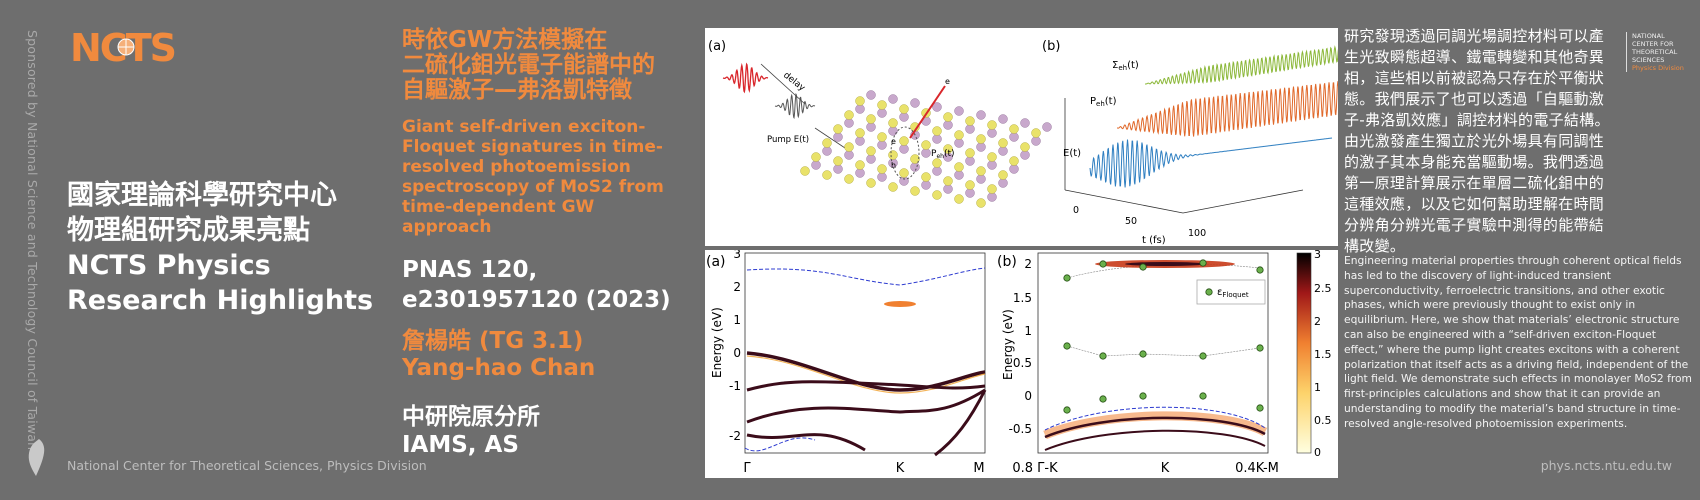 The width and height of the screenshot is (1700, 500). Describe the element at coordinates (927, 112) in the screenshot. I see `electron-emission-arrow` at that location.